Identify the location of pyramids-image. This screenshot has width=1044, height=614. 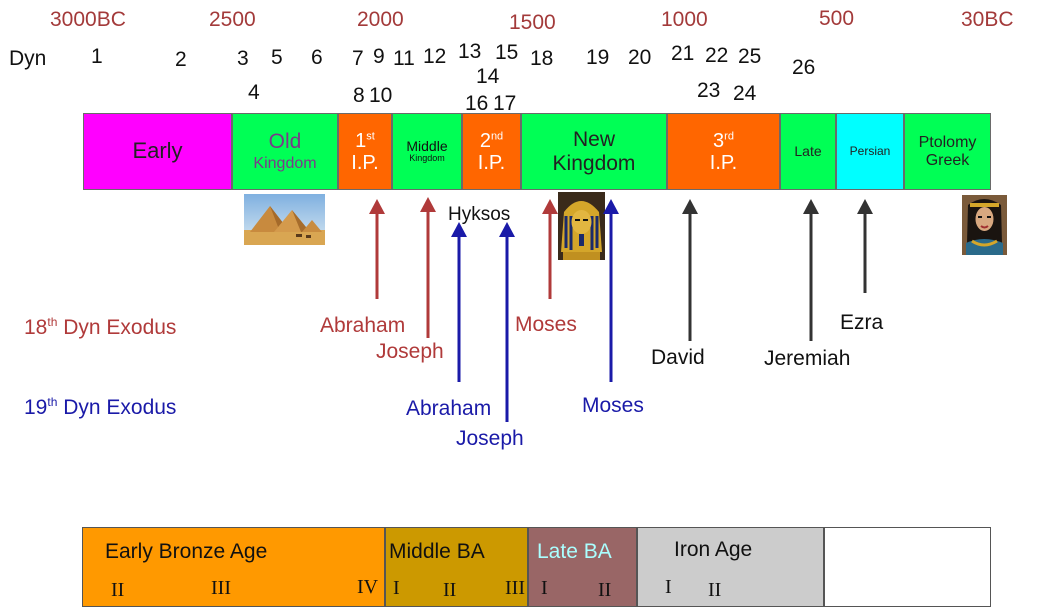
(284, 219).